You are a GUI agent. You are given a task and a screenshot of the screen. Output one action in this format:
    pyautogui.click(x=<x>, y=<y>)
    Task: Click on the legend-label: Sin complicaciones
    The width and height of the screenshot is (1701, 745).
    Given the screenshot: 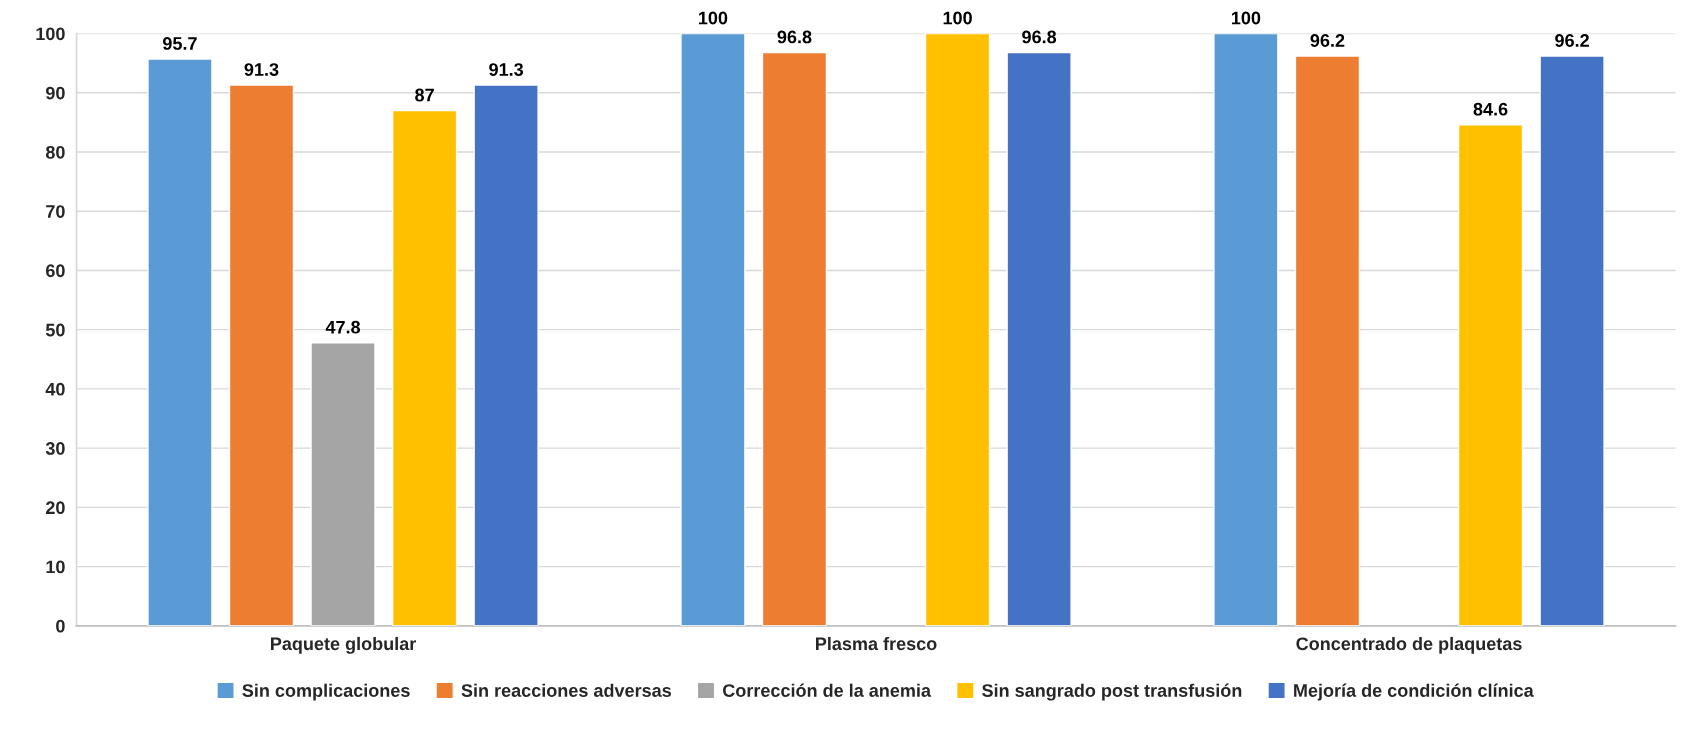 What is the action you would take?
    pyautogui.click(x=326, y=692)
    